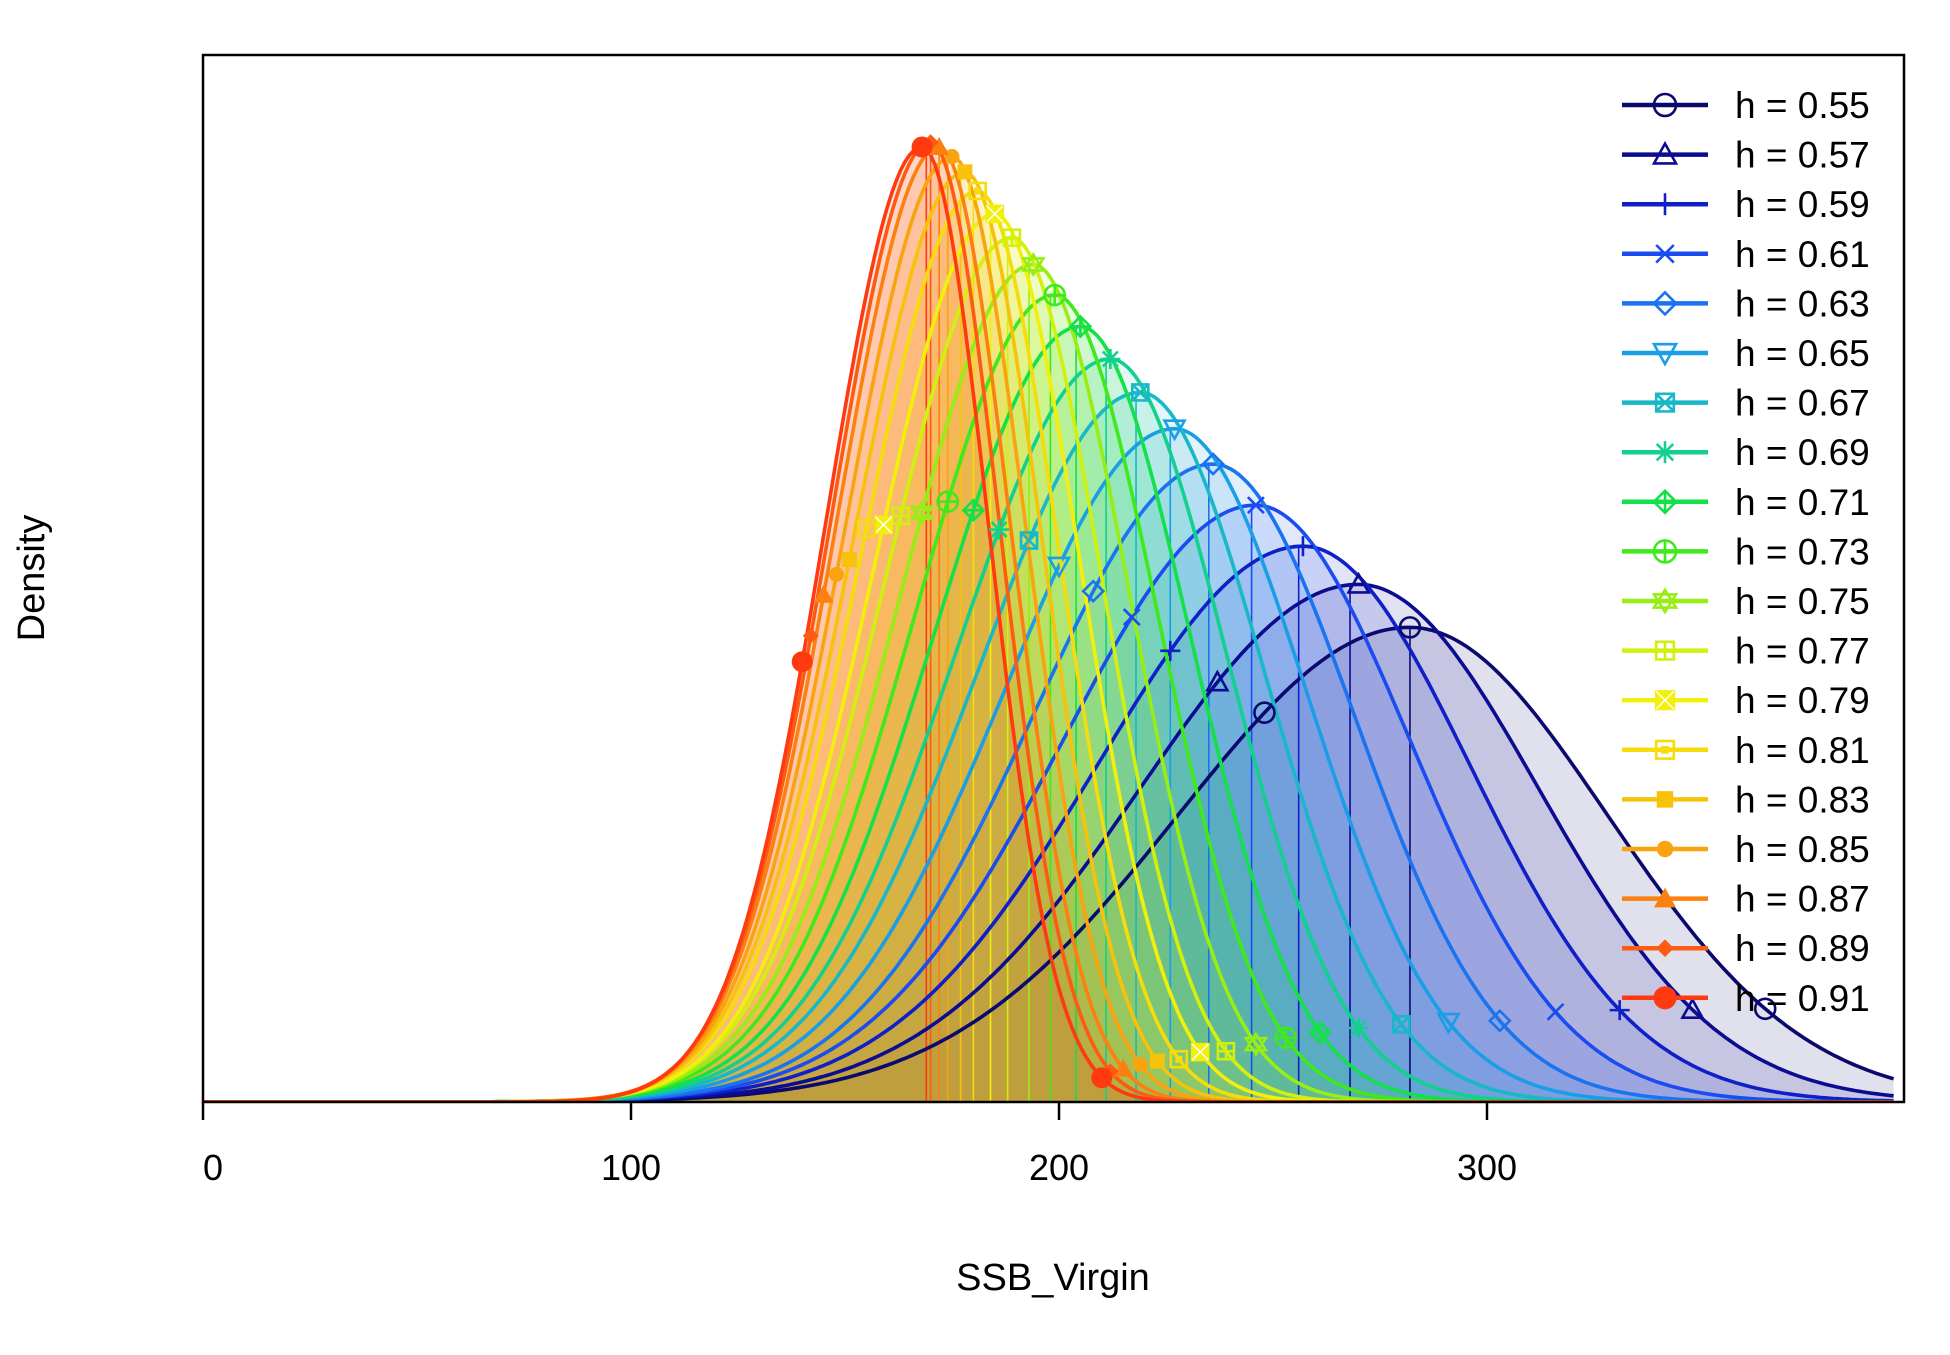 Image resolution: width=1950 pixels, height=1355 pixels. I want to click on marker-h-0-73-q-high, so click(1286, 1038).